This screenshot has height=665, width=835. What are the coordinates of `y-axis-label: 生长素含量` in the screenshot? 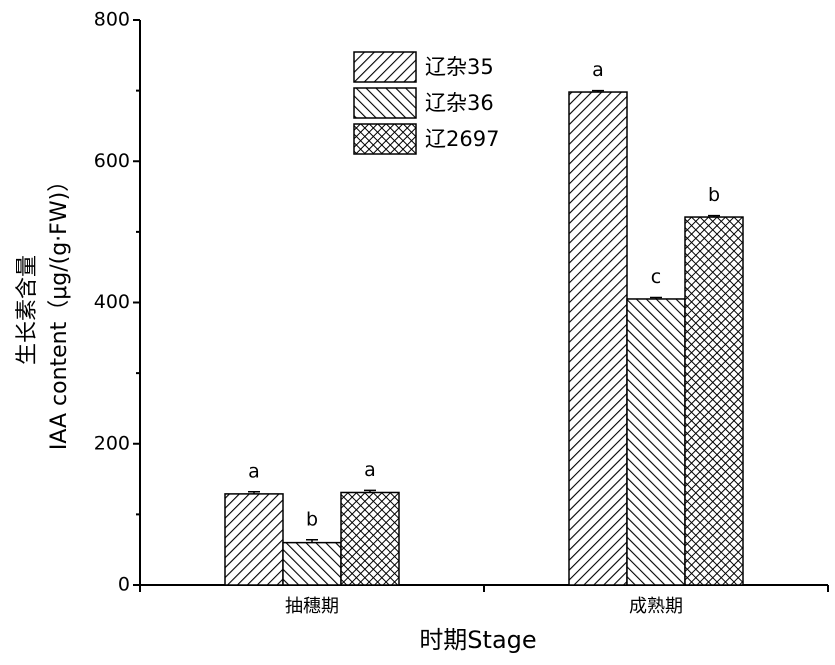 It's located at (27, 310).